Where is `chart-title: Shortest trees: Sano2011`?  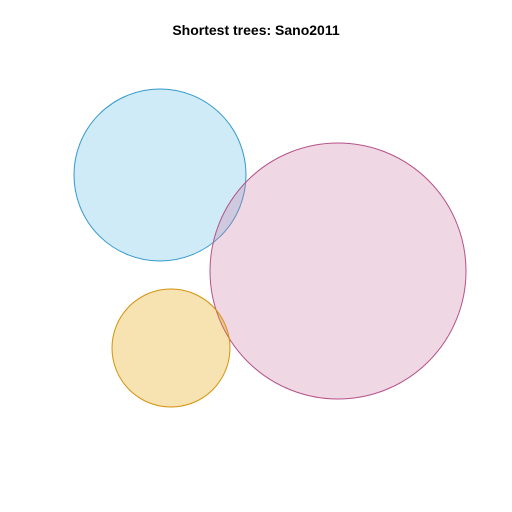 chart-title: Shortest trees: Sano2011 is located at coordinates (256, 30).